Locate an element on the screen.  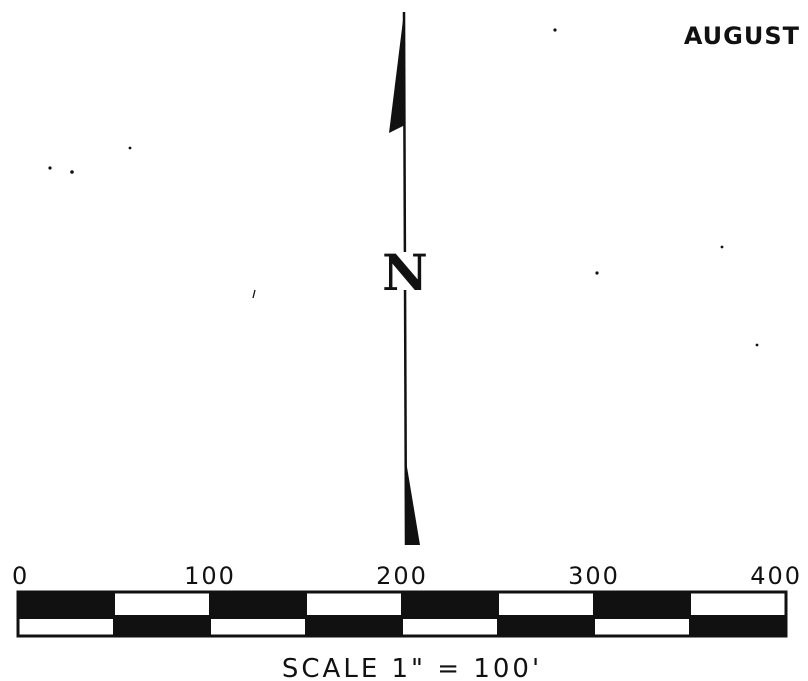
scale-tick-label: 300 is located at coordinates (594, 576).